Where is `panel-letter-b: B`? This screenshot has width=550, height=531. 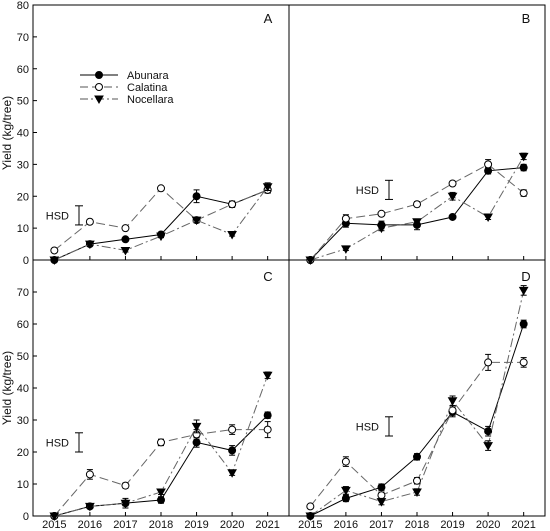 panel-letter-b: B is located at coordinates (526, 18).